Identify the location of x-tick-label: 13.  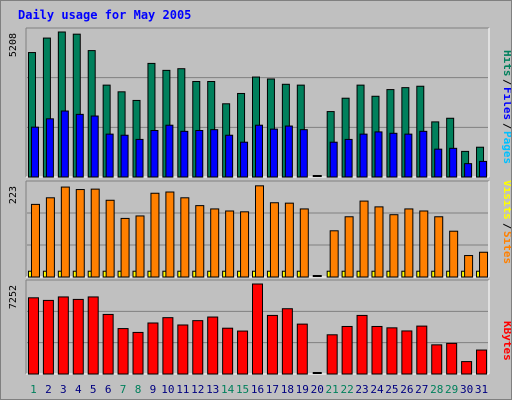
(212, 389).